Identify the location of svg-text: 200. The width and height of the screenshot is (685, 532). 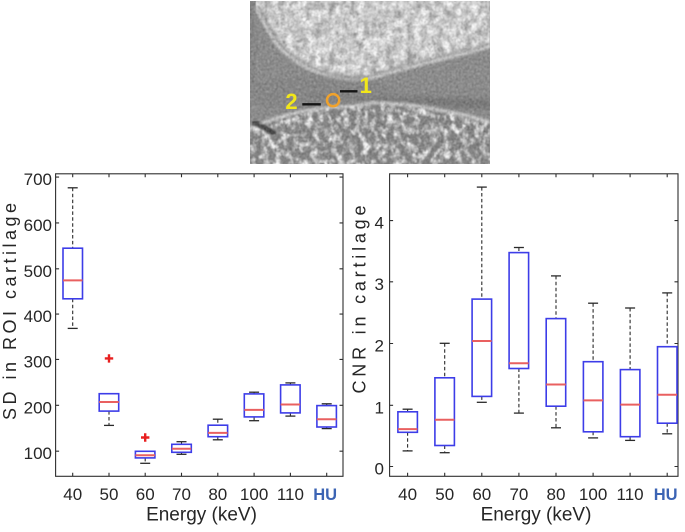
(38, 407).